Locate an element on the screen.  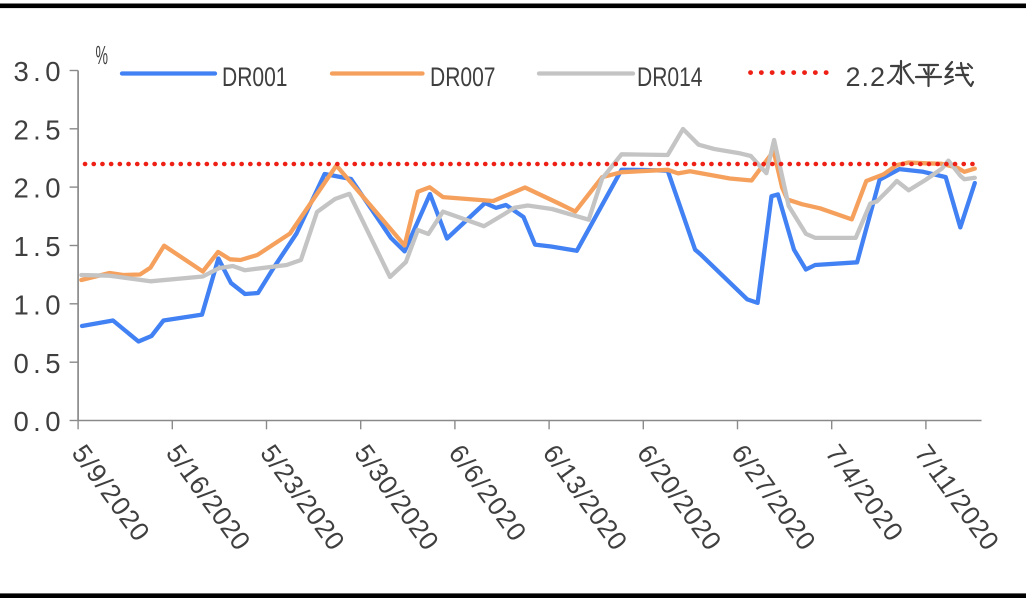
svg-text: DR001 is located at coordinates (255, 77).